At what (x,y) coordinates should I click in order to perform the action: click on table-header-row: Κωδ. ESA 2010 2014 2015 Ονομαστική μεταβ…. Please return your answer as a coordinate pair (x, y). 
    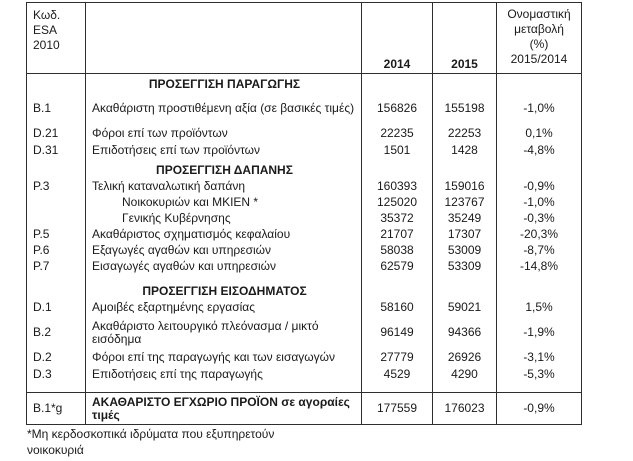
    Looking at the image, I should click on (304, 38).